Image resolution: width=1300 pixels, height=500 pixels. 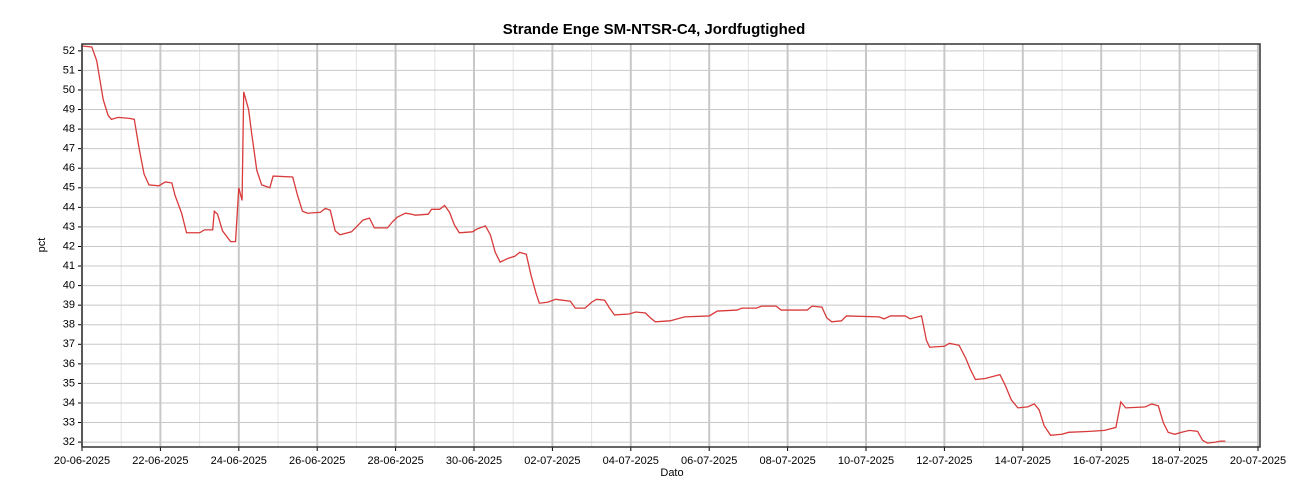 What do you see at coordinates (69, 266) in the screenshot?
I see `y-tick-label: 41` at bounding box center [69, 266].